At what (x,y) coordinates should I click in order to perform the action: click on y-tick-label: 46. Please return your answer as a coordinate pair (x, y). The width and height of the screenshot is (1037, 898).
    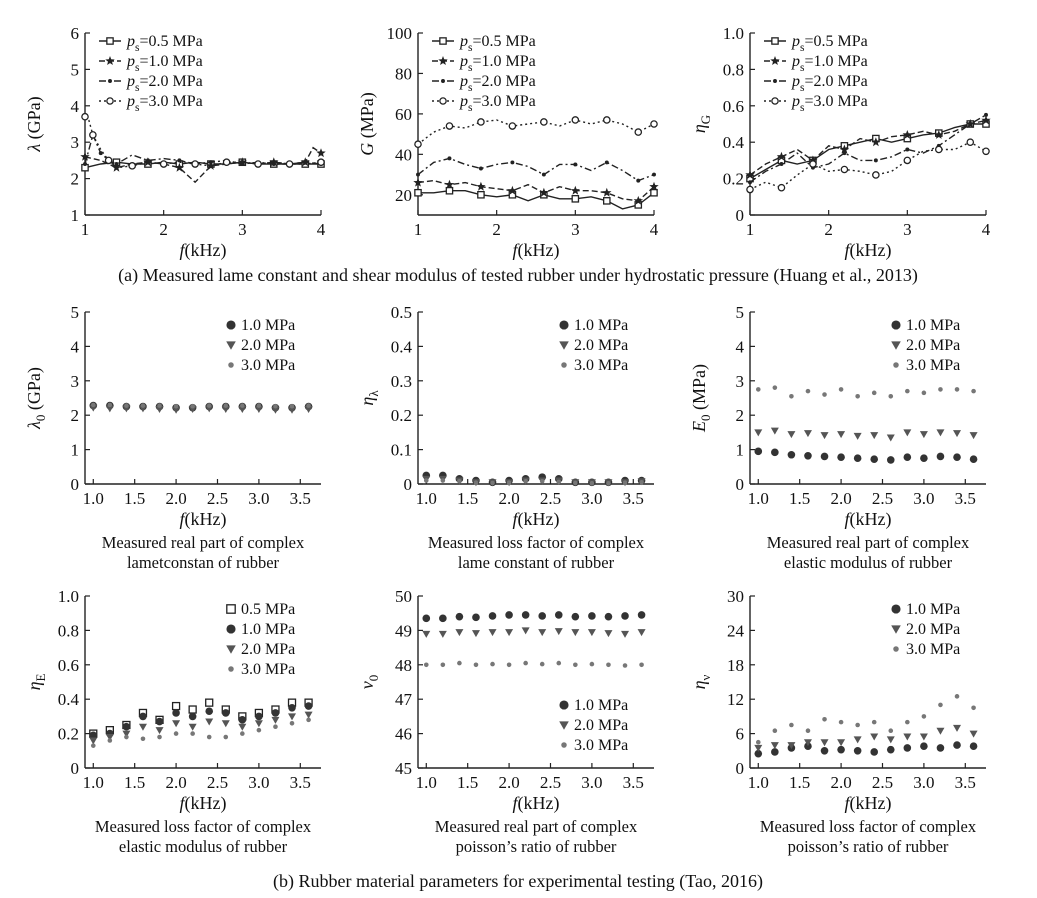
    Looking at the image, I should click on (403, 734).